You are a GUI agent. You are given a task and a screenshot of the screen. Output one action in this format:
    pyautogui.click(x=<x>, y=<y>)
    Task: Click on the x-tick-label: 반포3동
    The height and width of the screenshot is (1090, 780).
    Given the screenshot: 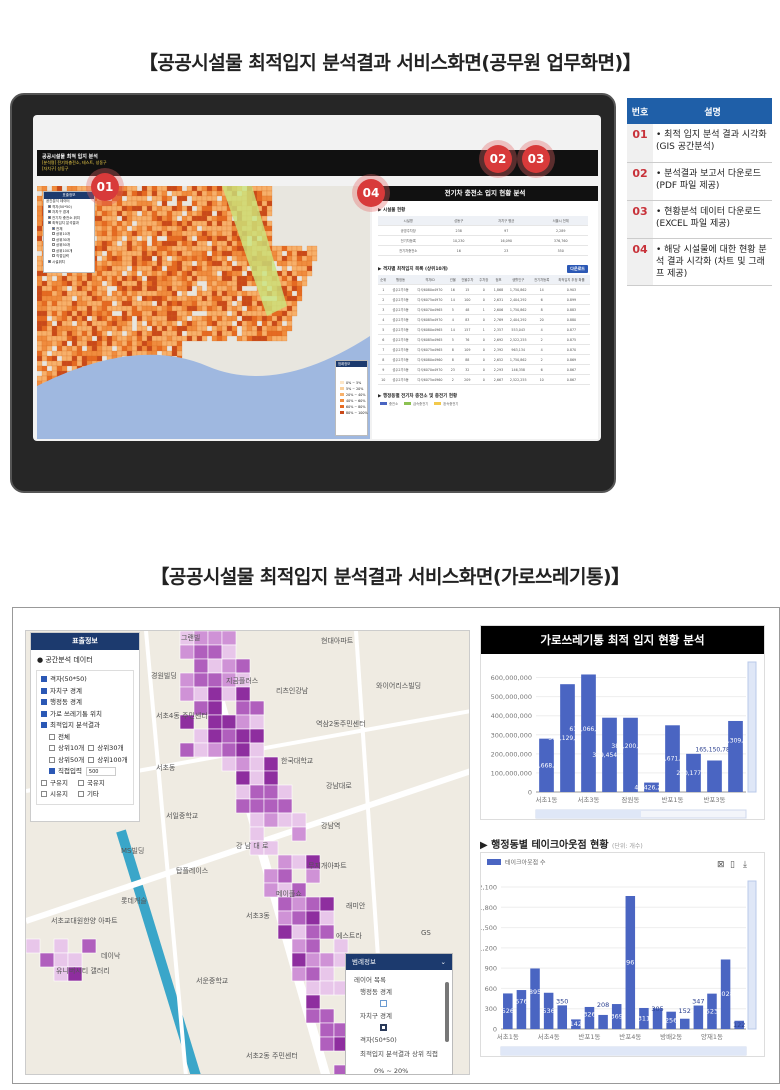 What is the action you would take?
    pyautogui.click(x=714, y=799)
    